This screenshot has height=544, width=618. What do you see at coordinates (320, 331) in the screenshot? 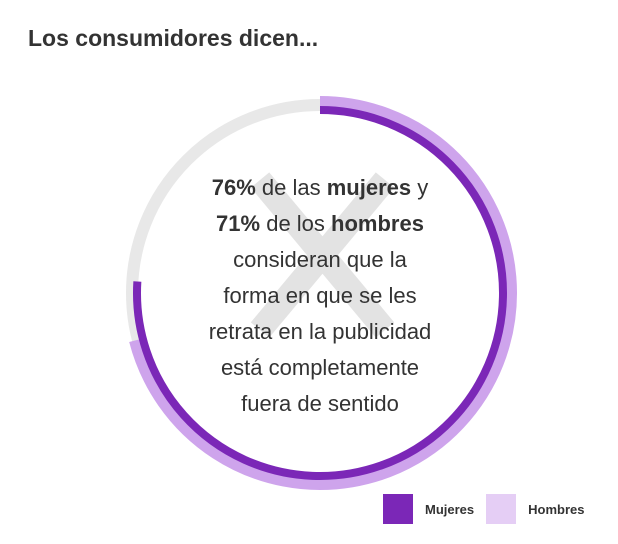
I see `statement-line-5: retrata en la publicidad` at bounding box center [320, 331].